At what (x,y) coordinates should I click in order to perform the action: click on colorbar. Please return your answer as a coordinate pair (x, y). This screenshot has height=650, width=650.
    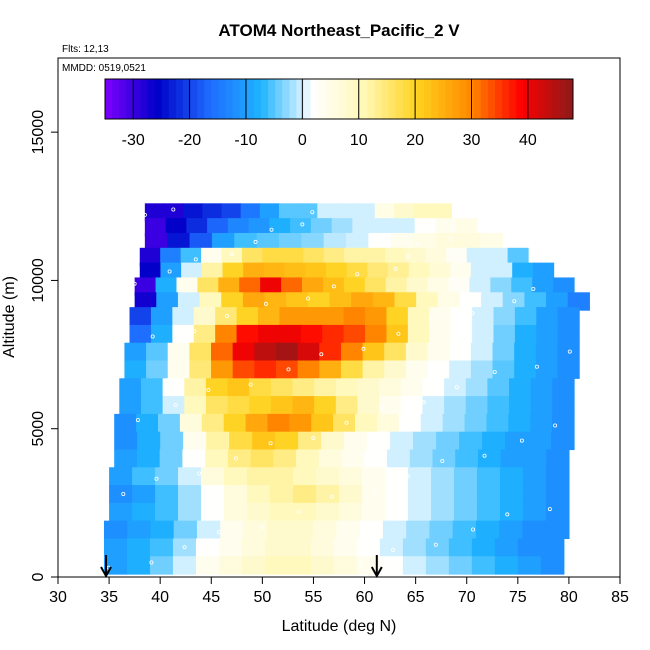
    Looking at the image, I should click on (339, 99).